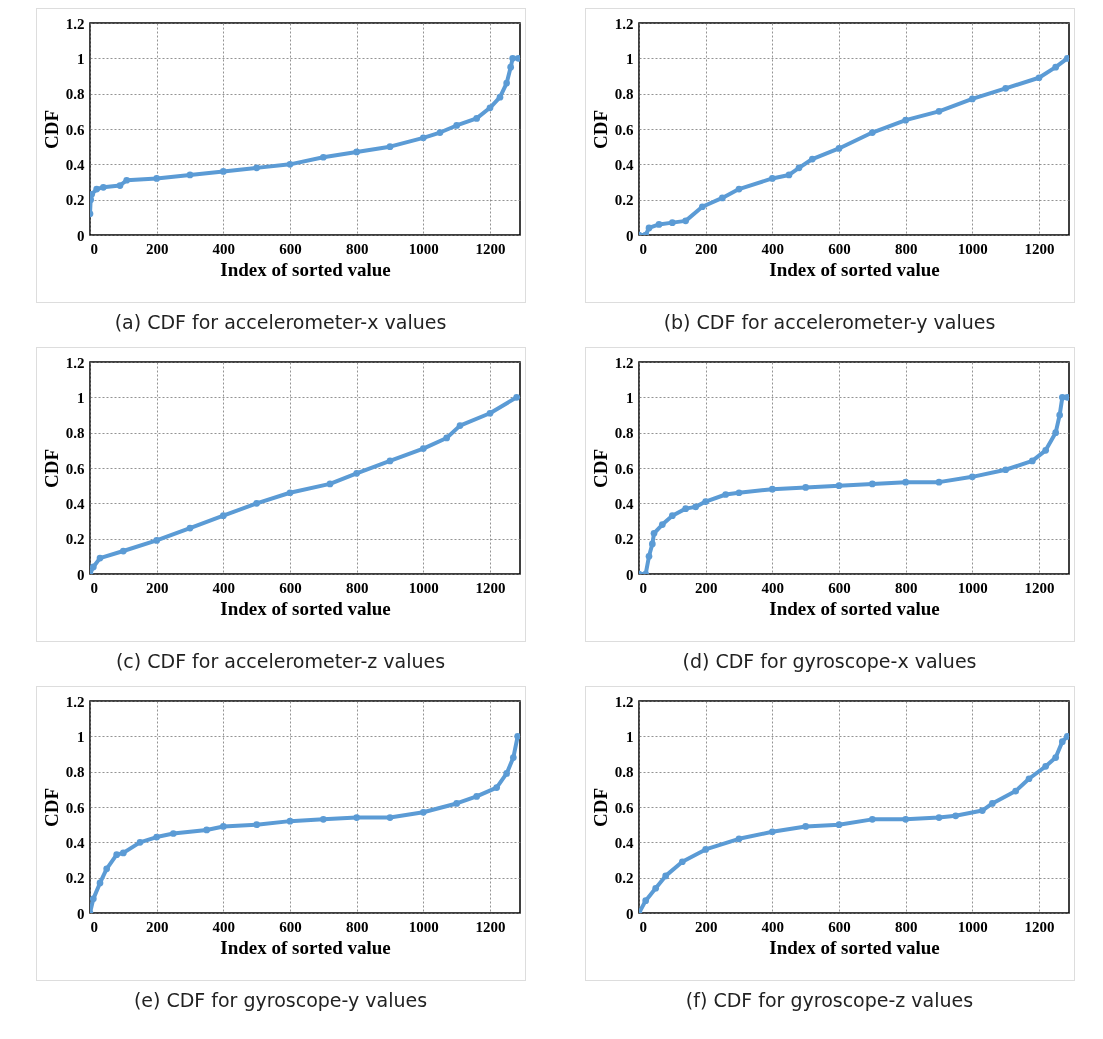 The width and height of the screenshot is (1103, 1039). What do you see at coordinates (829, 1000) in the screenshot?
I see `text: (f) CDF for gyroscope-z values` at bounding box center [829, 1000].